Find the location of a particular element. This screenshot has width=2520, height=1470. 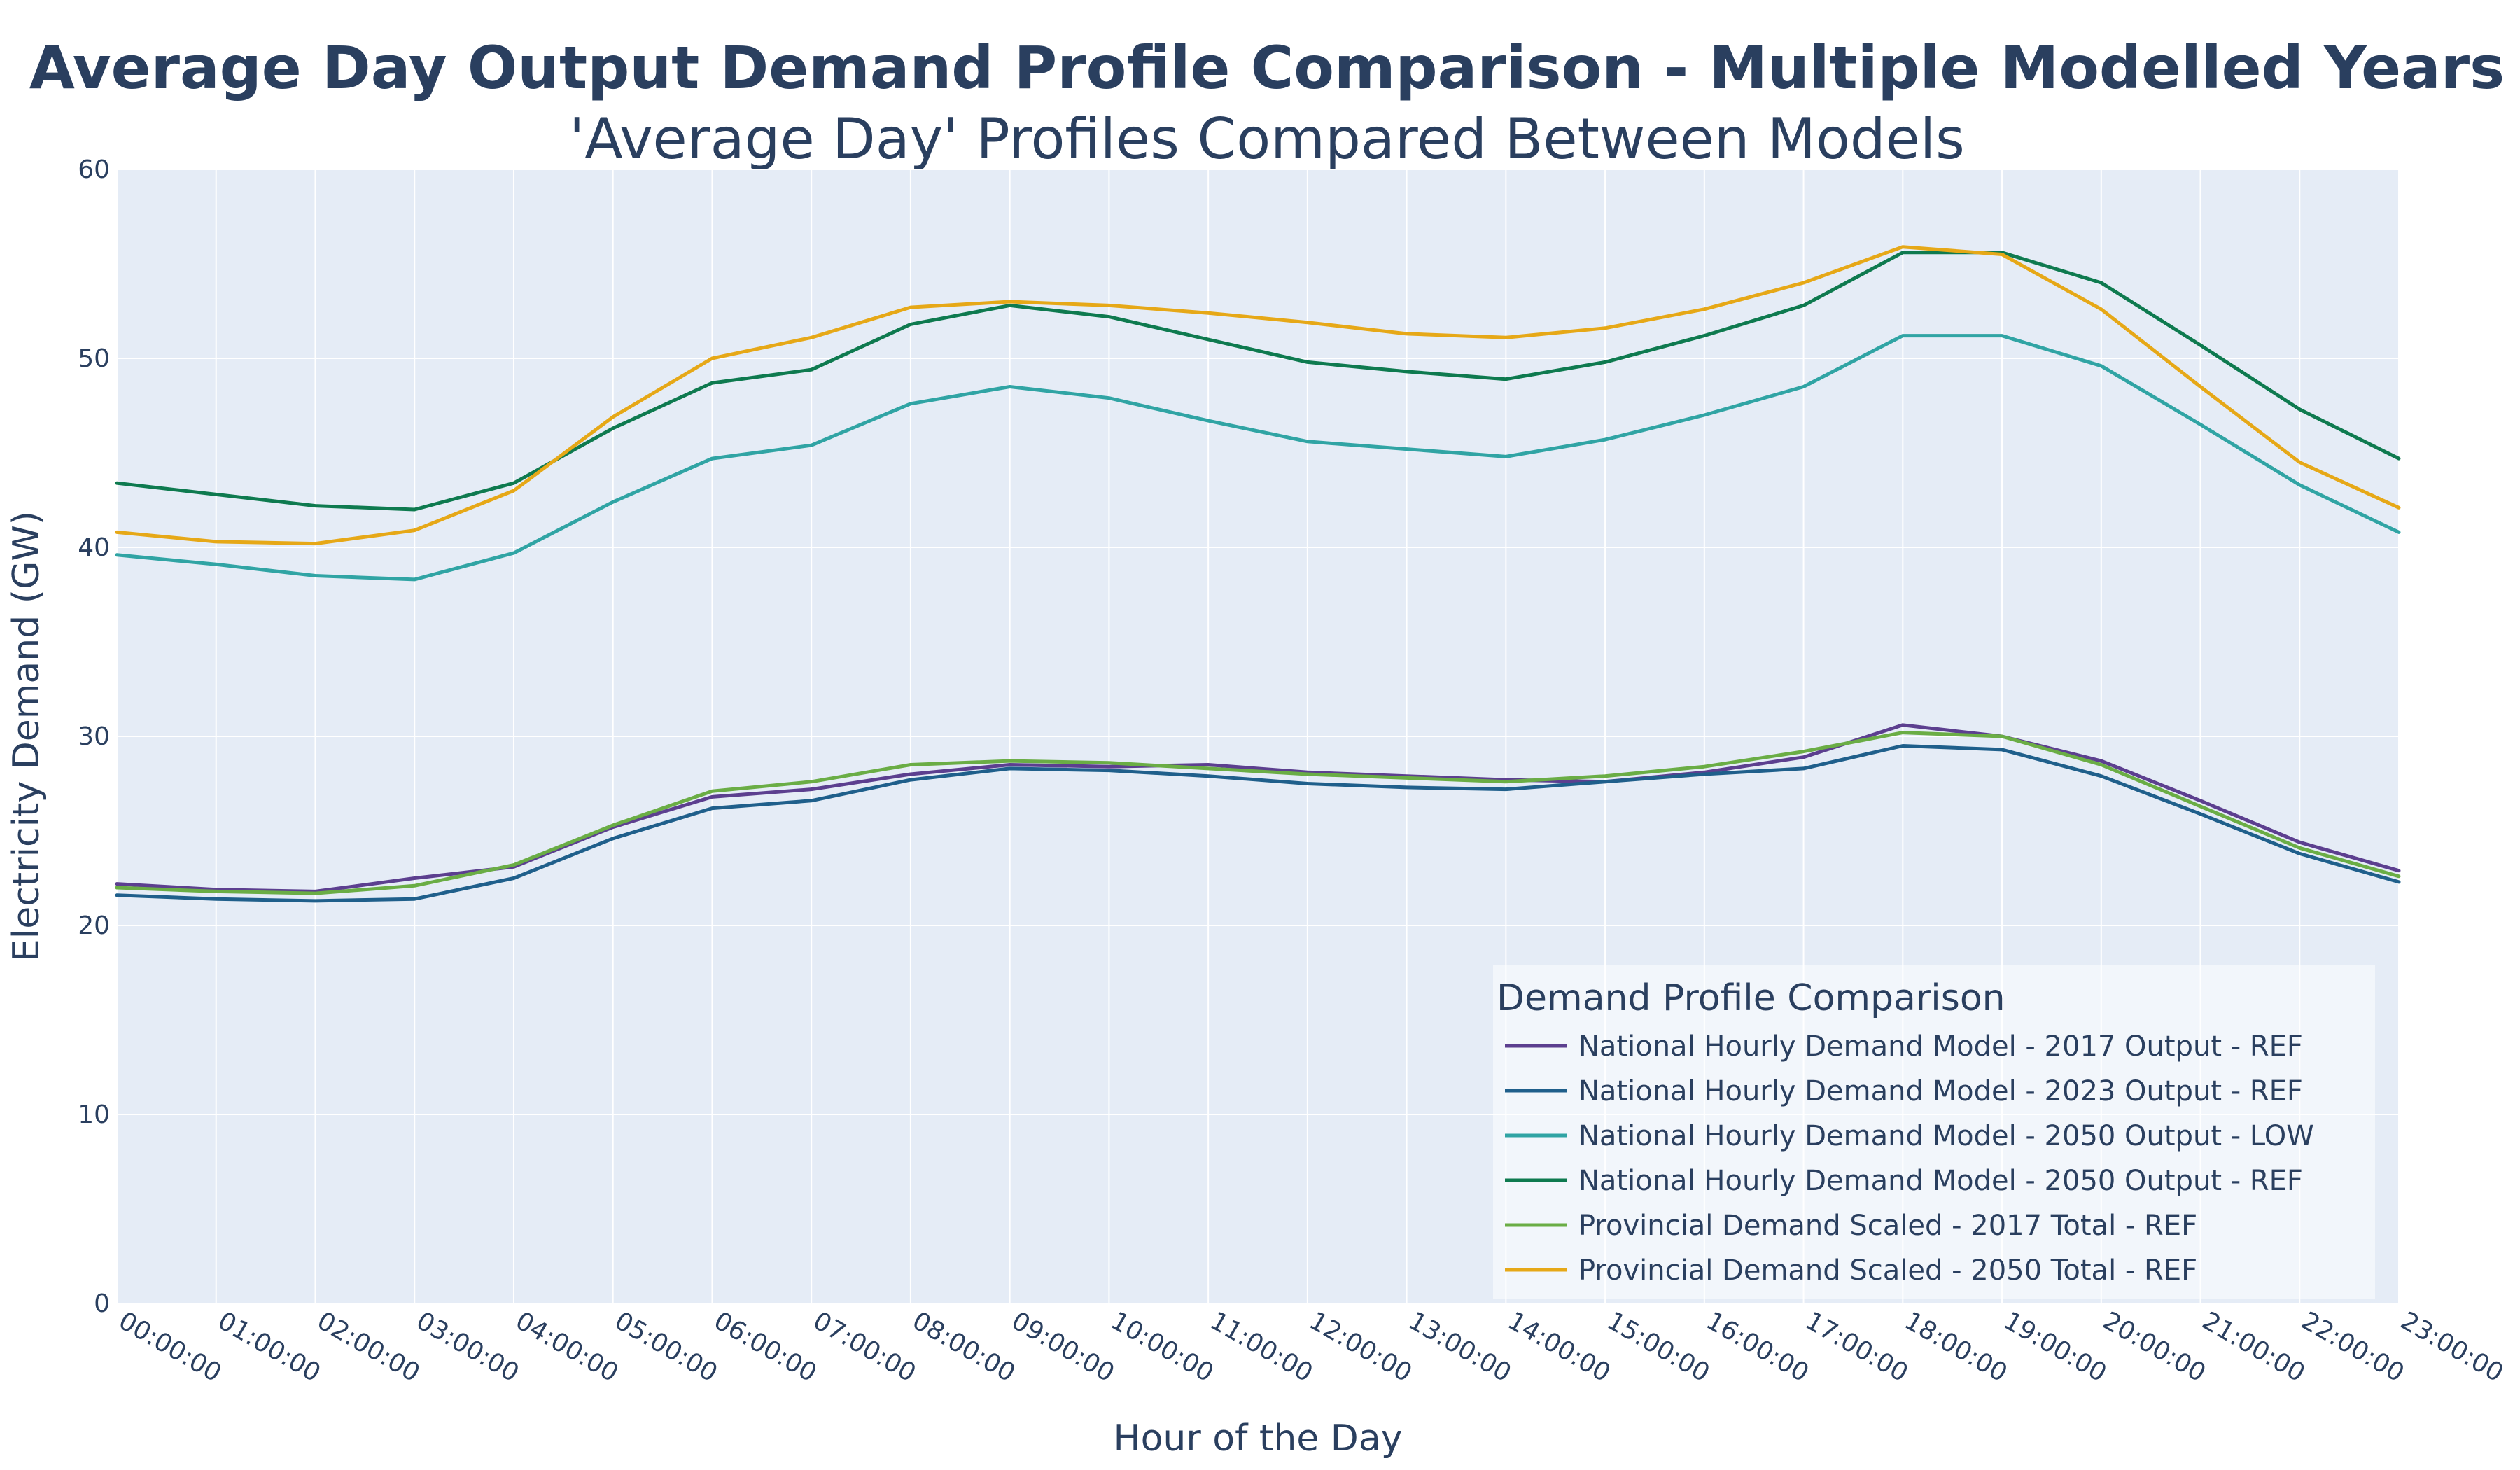

x-tick-label: 11:00:00 is located at coordinates (1261, 1346).